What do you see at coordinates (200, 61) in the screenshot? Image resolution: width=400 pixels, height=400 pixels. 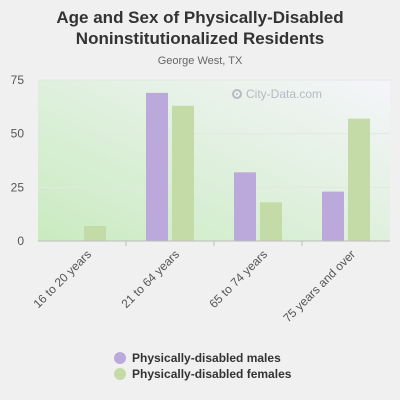 I see `chart-subtitle: George West, TX` at bounding box center [200, 61].